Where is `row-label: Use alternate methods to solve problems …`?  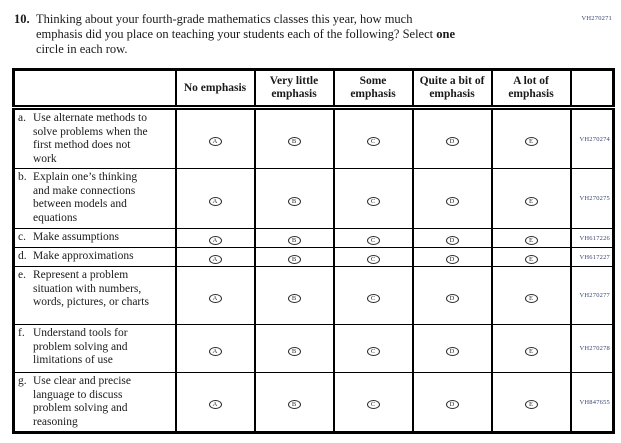
row-label: Use alternate methods to solve problems … is located at coordinates (90, 138).